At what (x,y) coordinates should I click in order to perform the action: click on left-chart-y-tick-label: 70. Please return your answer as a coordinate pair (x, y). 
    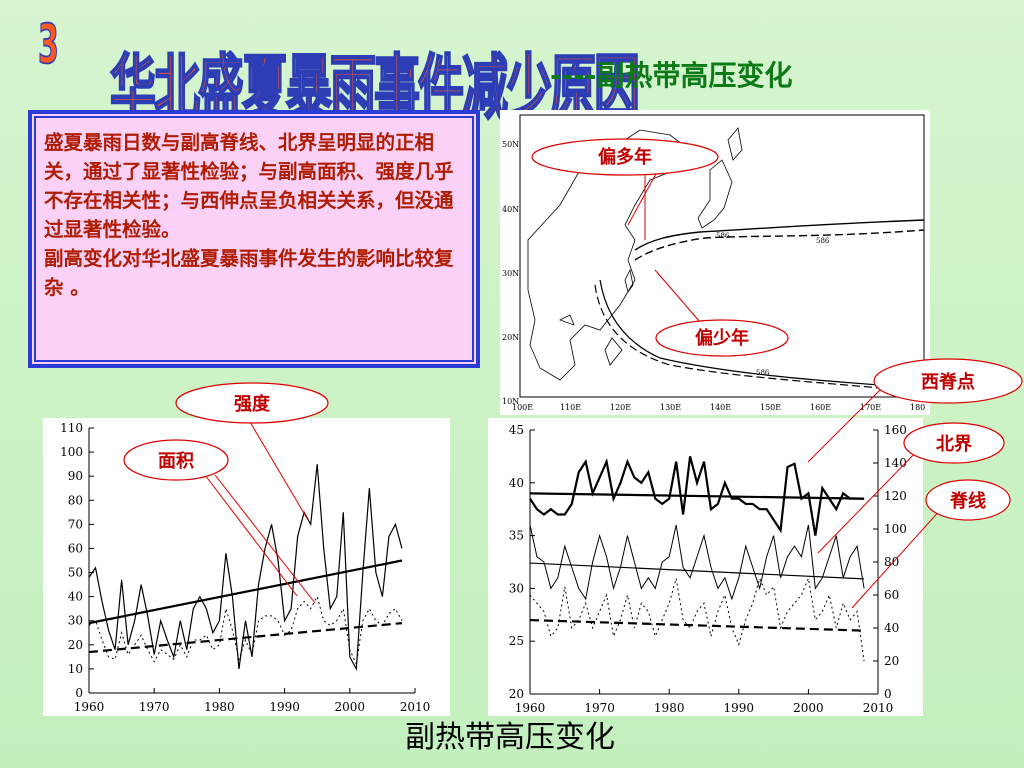
    Looking at the image, I should click on (75, 524).